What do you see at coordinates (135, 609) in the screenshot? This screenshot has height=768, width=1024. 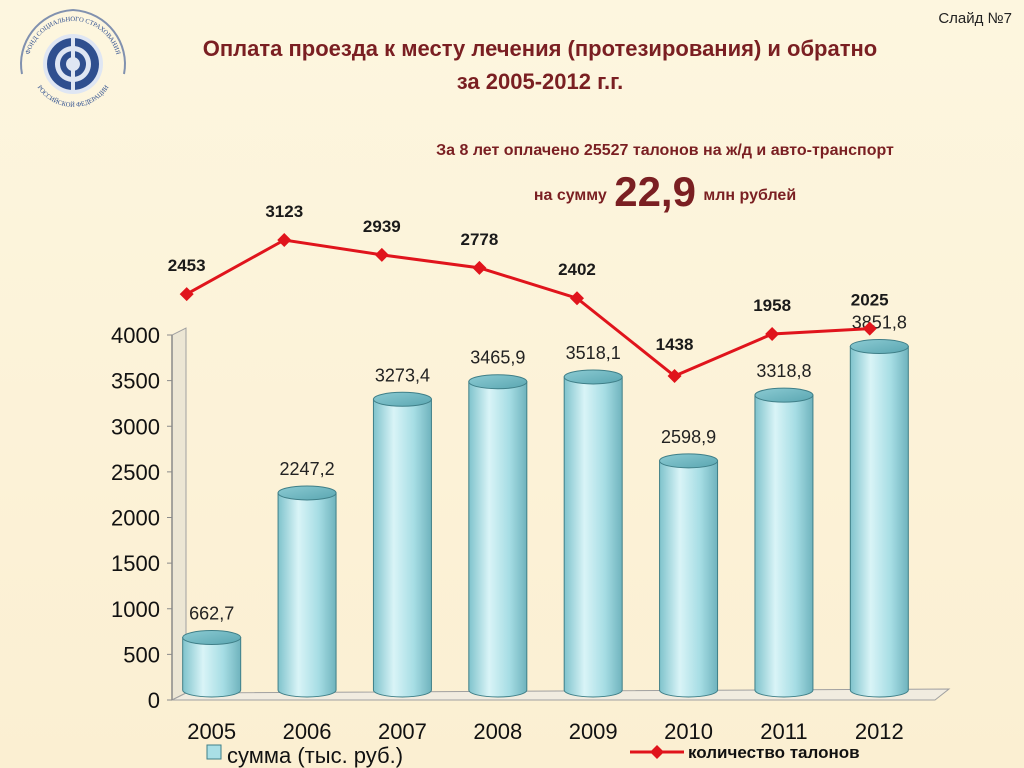 I see `y-tick-label: 1000` at bounding box center [135, 609].